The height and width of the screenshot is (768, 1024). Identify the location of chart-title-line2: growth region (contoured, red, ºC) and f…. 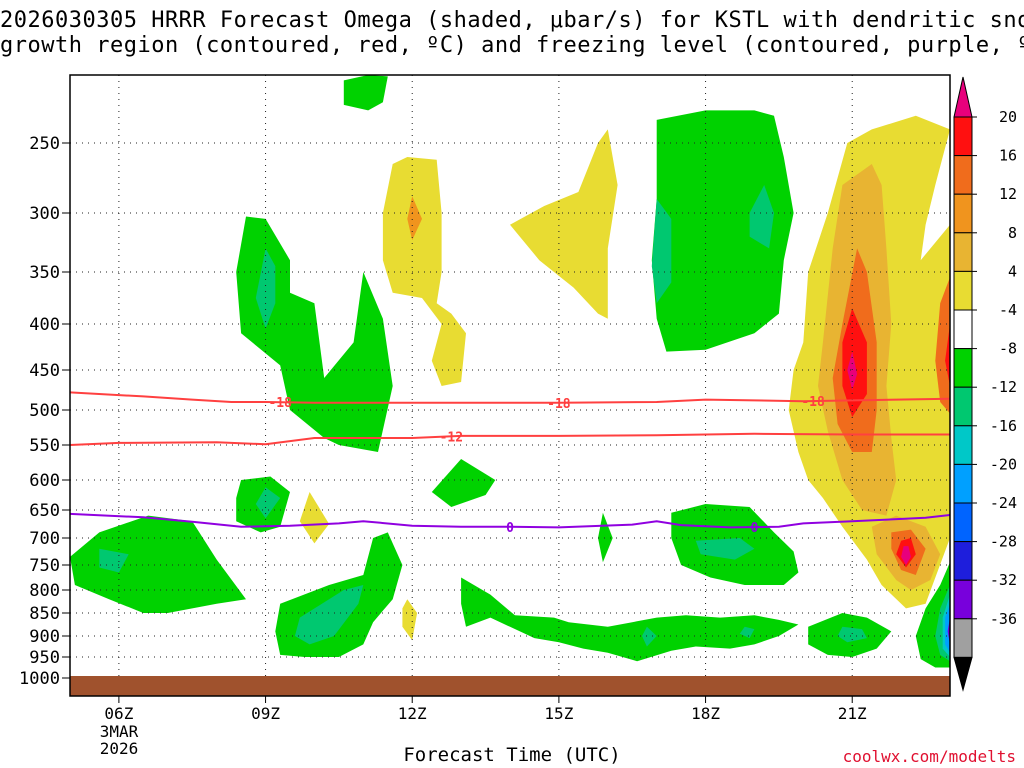
(512, 45).